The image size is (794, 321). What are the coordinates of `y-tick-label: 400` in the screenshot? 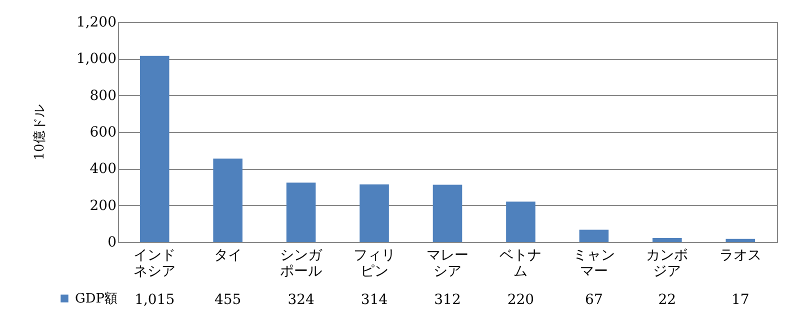 It's located at (103, 169).